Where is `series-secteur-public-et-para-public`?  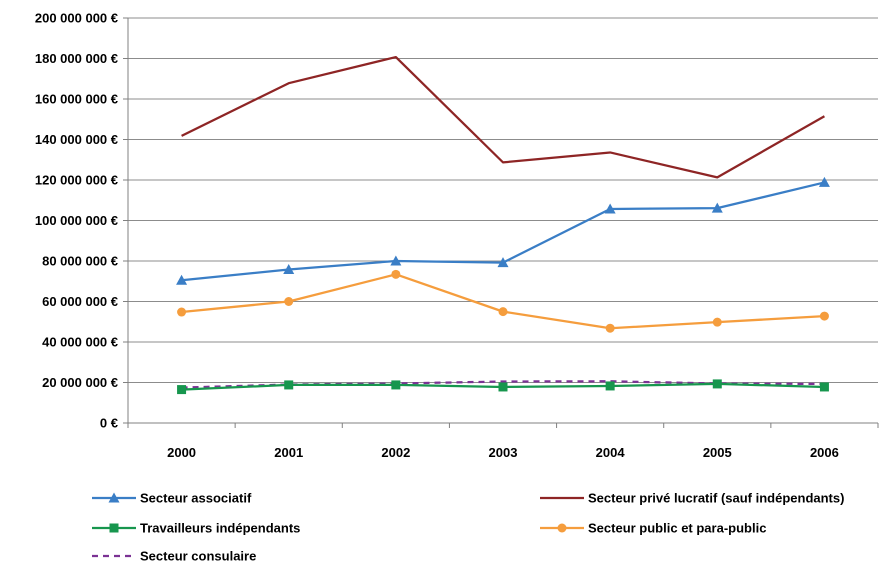
series-secteur-public-et-para-public is located at coordinates (503, 301).